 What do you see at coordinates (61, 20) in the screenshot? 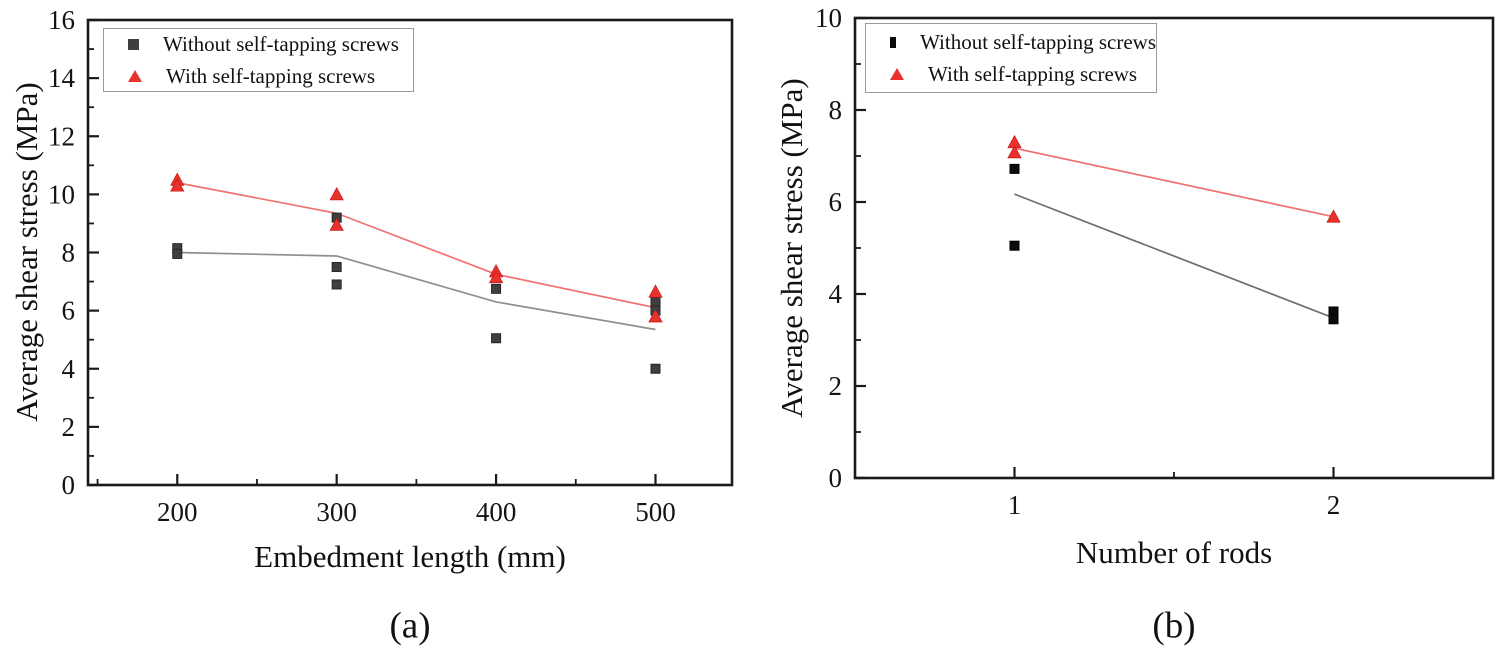
I see `y-tick-label: 16` at bounding box center [61, 20].